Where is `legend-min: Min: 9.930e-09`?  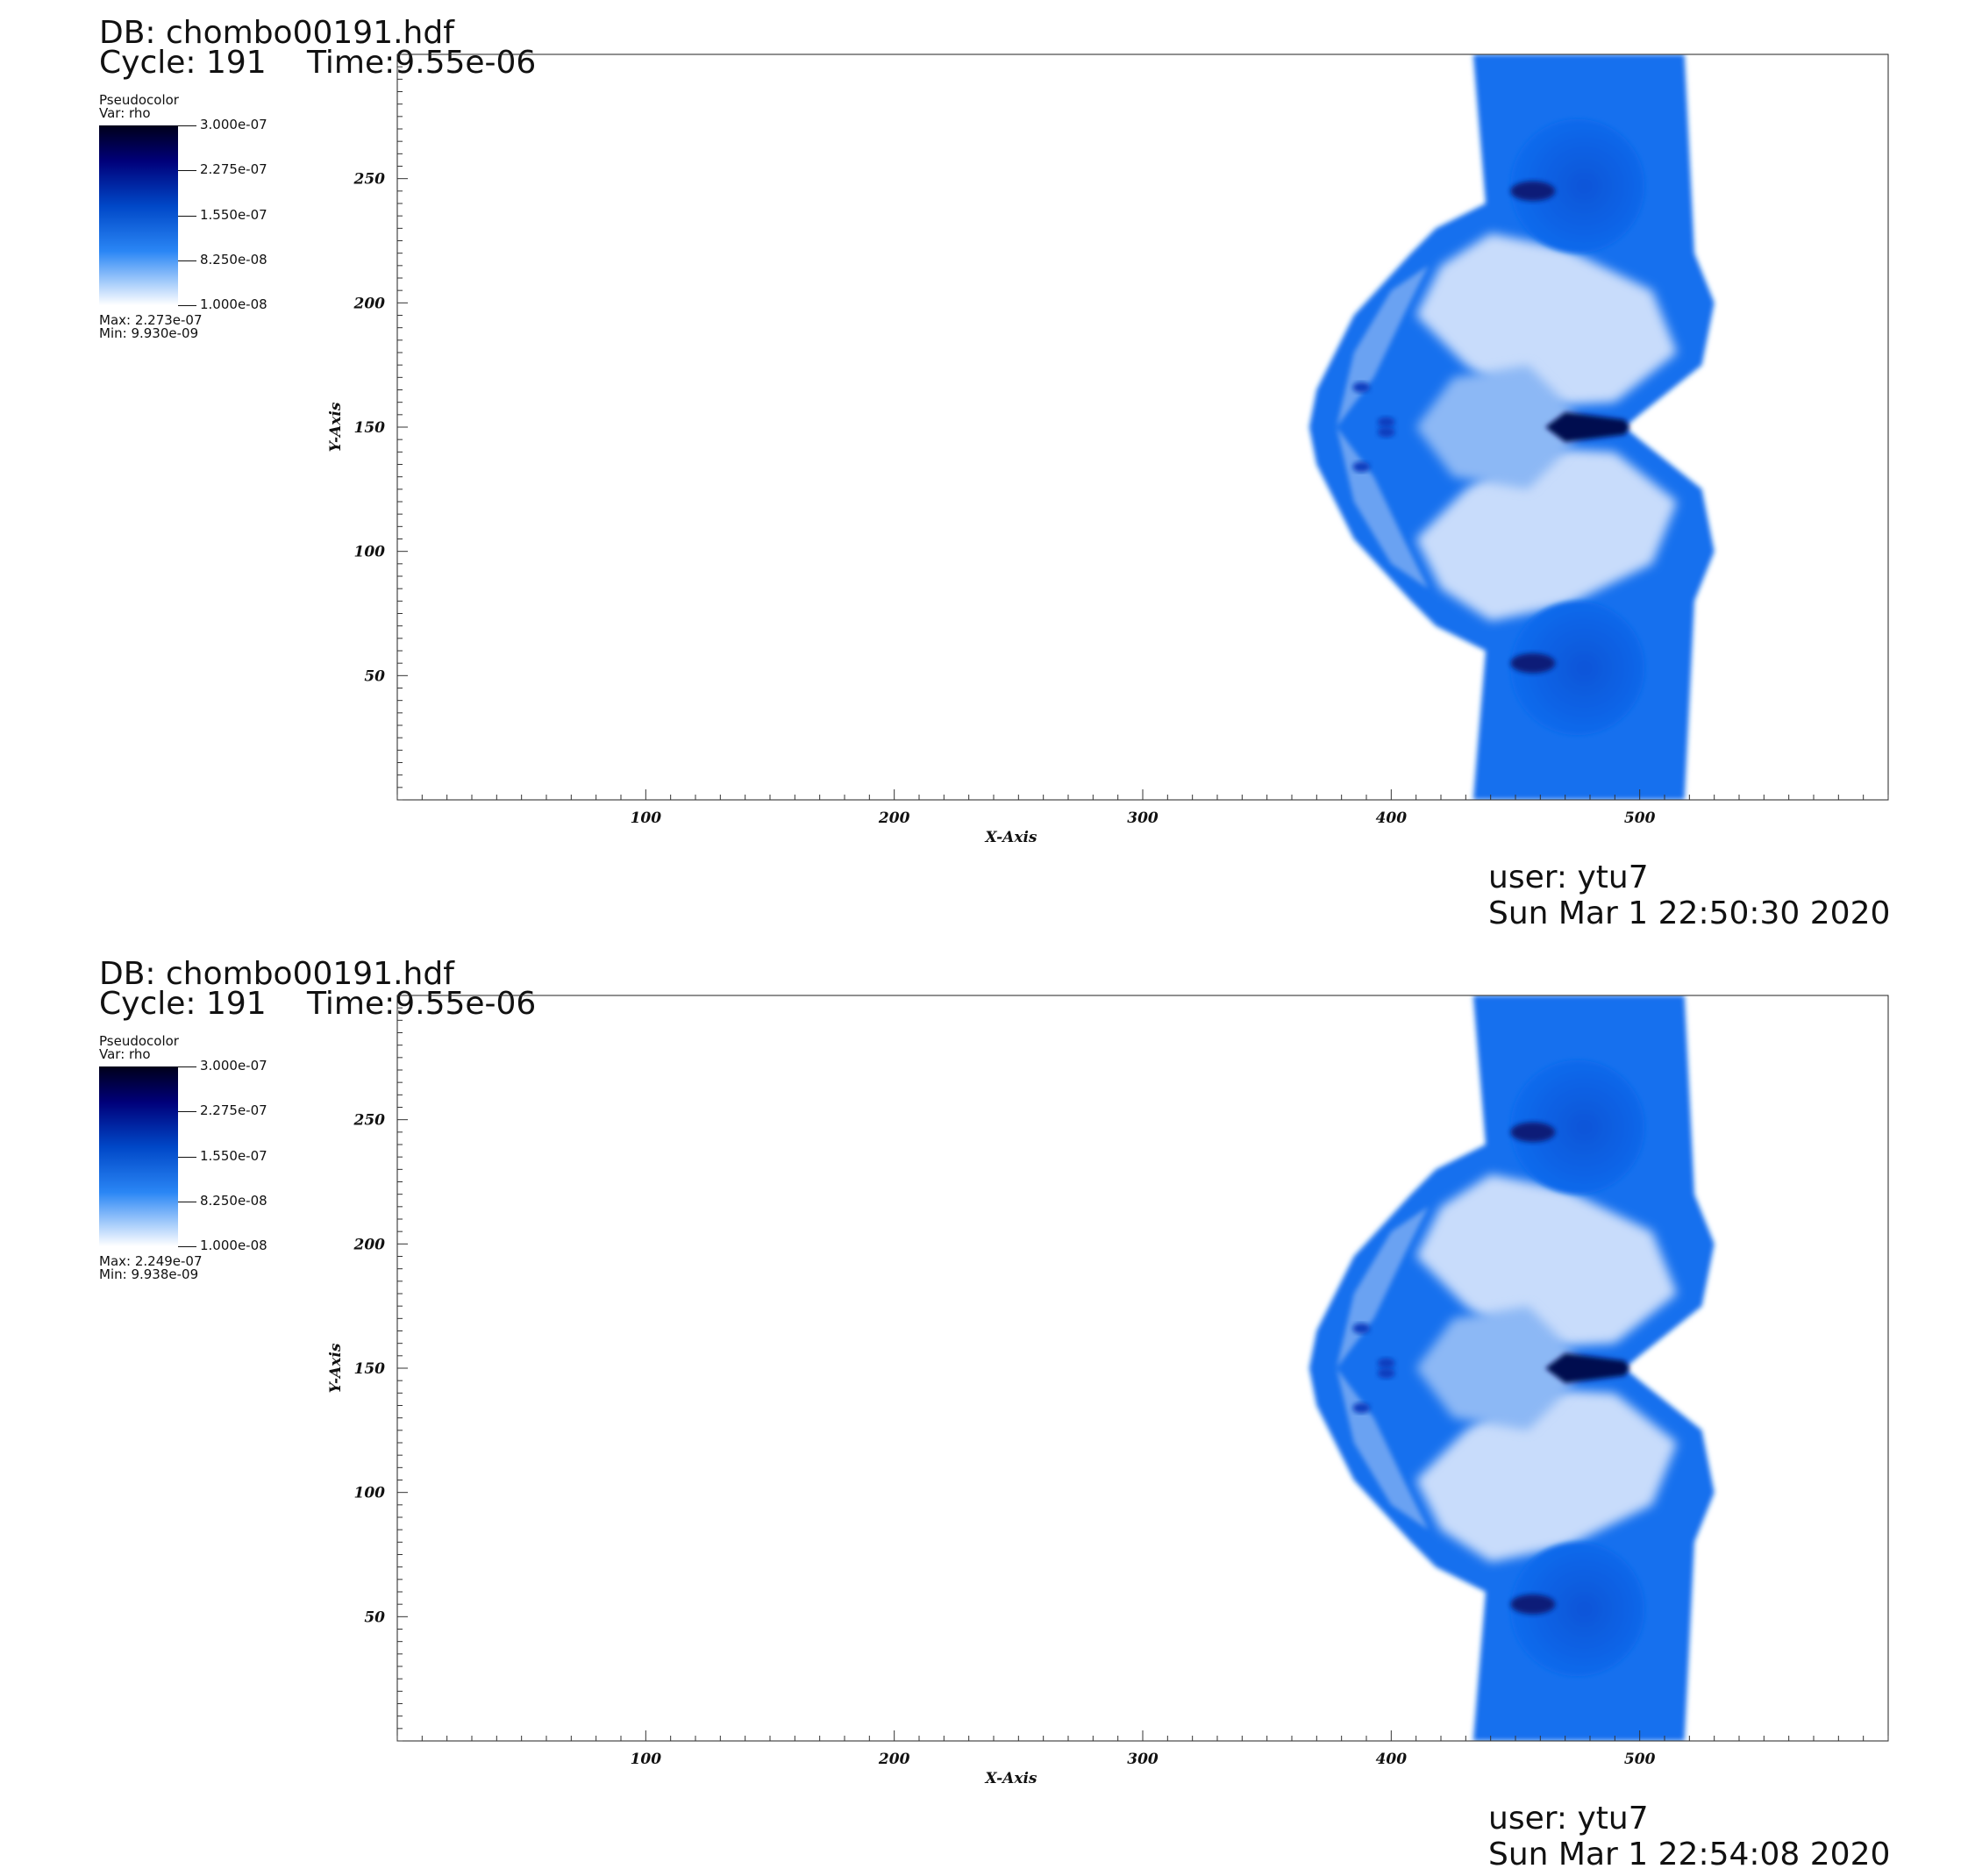 legend-min: Min: 9.930e-09 is located at coordinates (149, 333).